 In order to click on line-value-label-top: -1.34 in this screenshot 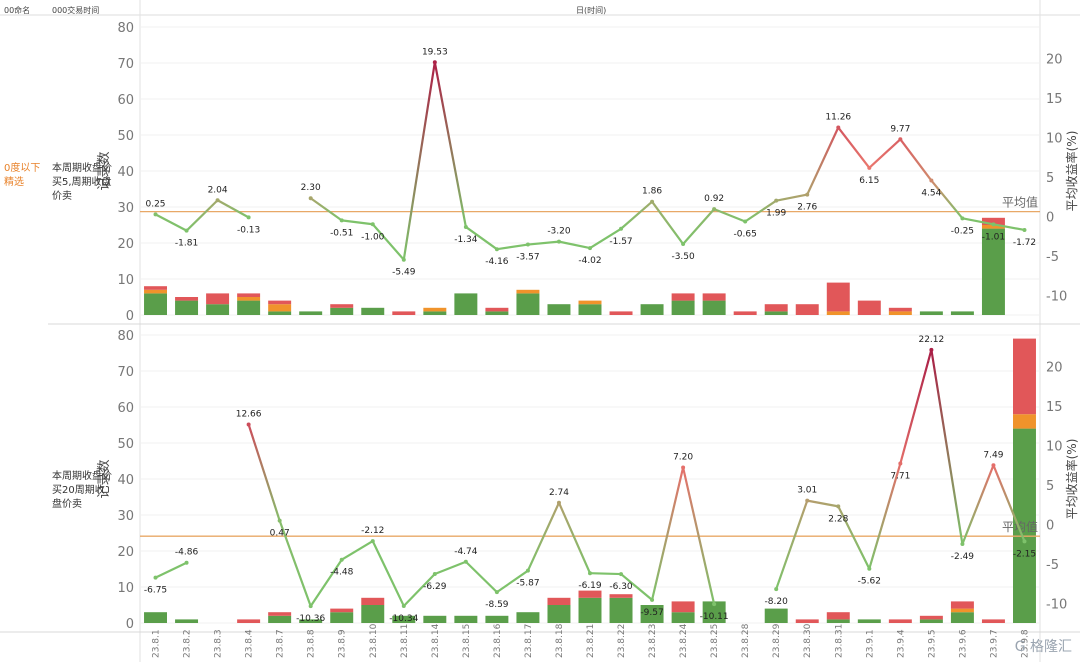, I will do `click(466, 240)`.